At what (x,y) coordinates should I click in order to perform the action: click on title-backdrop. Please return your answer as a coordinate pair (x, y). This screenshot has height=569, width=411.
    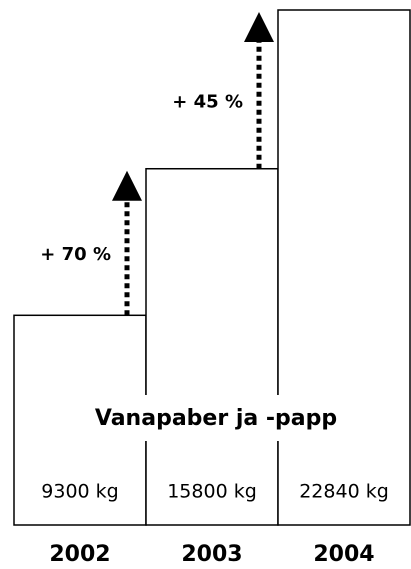
    Looking at the image, I should click on (215, 418).